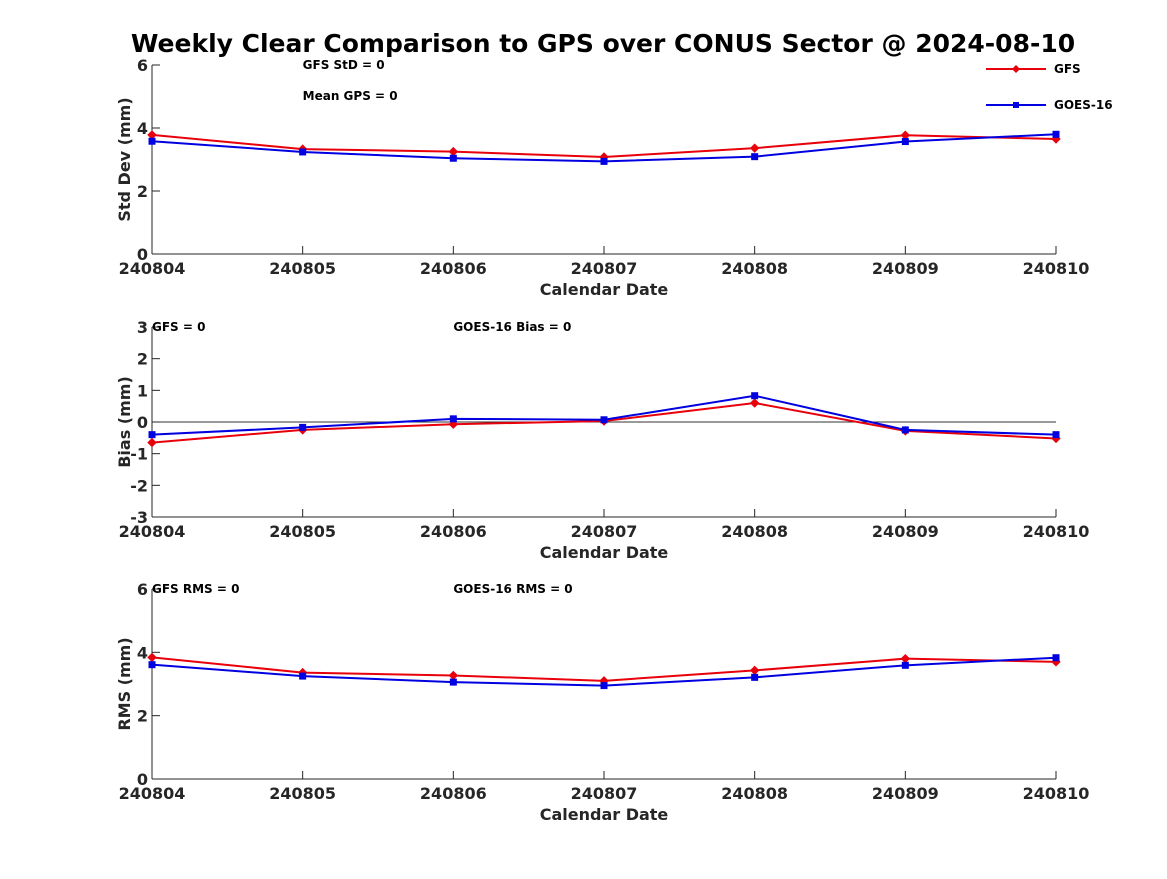 The width and height of the screenshot is (1167, 879). Describe the element at coordinates (512, 589) in the screenshot. I see `annotation-text: GOES-16 RMS = 0` at that location.